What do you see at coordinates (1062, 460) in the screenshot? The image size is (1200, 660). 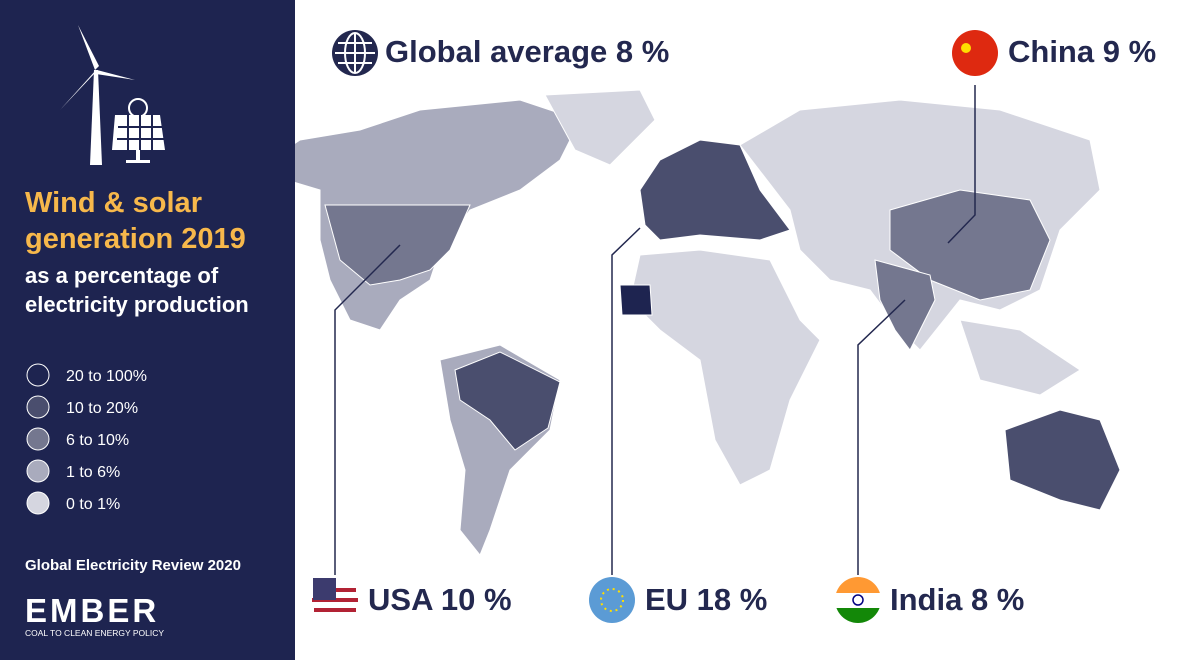 I see `australia` at bounding box center [1062, 460].